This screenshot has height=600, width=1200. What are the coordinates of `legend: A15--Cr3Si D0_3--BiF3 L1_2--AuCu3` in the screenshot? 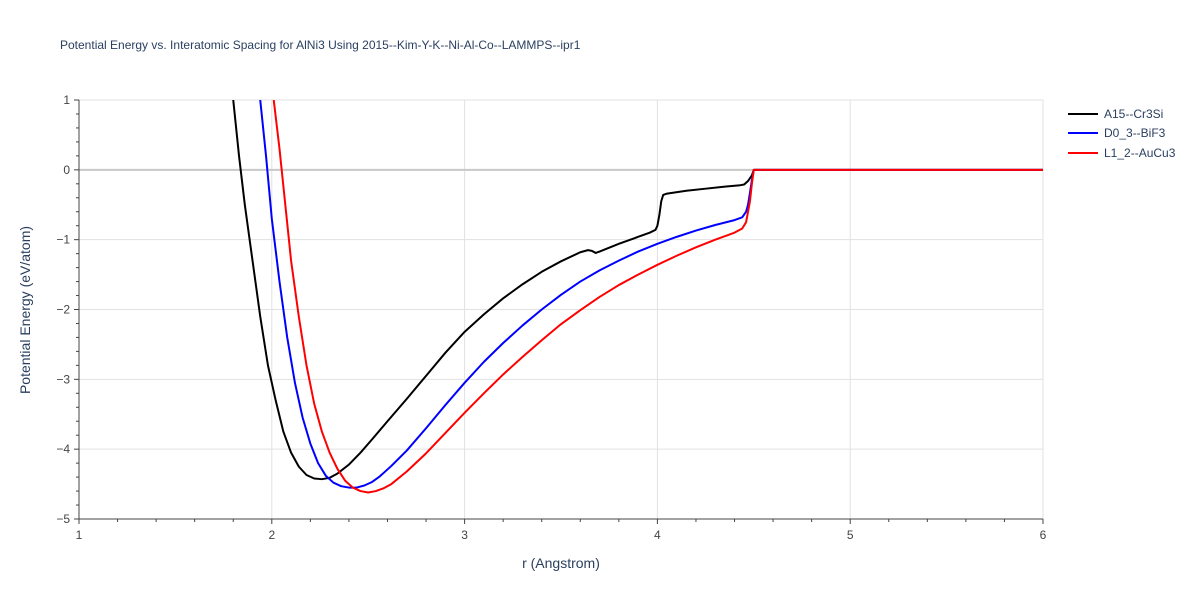 It's located at (1121, 133).